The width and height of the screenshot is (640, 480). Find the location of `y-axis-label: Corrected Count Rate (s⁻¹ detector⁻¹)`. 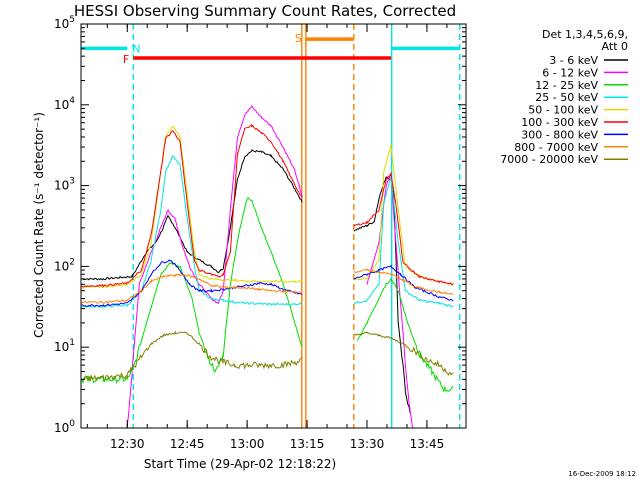

y-axis-label: Corrected Count Rate (s⁻¹ detector⁻¹) is located at coordinates (39, 225).